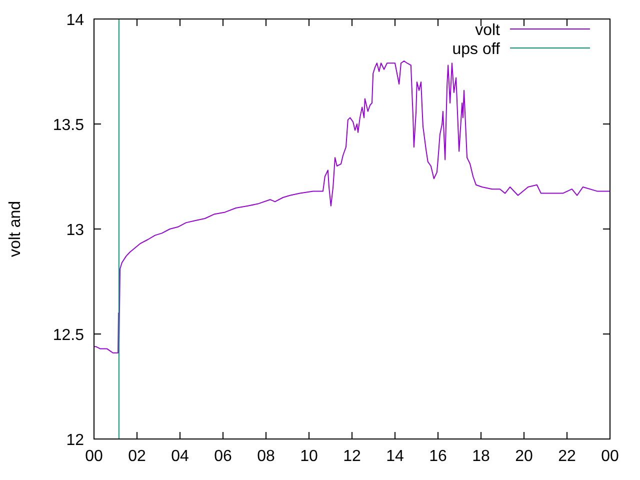 The height and width of the screenshot is (480, 640). I want to click on x-tick-label: 16, so click(438, 456).